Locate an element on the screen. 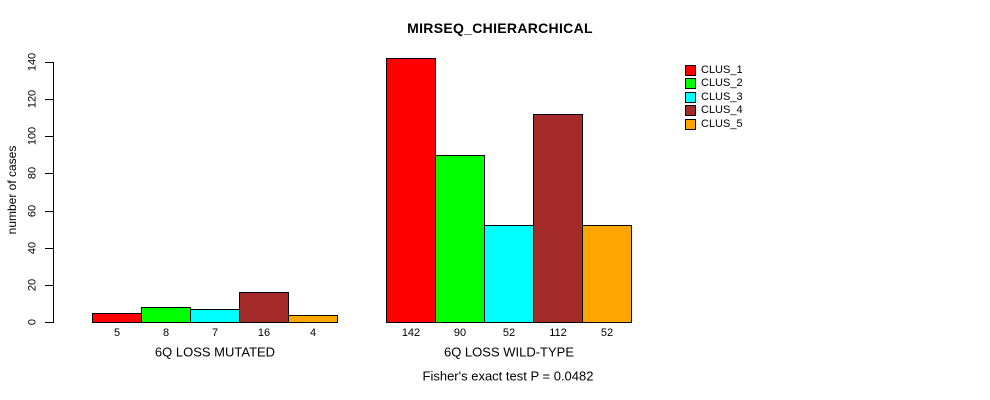 This screenshot has width=990, height=400. y-tick-label: 60 is located at coordinates (32, 210).